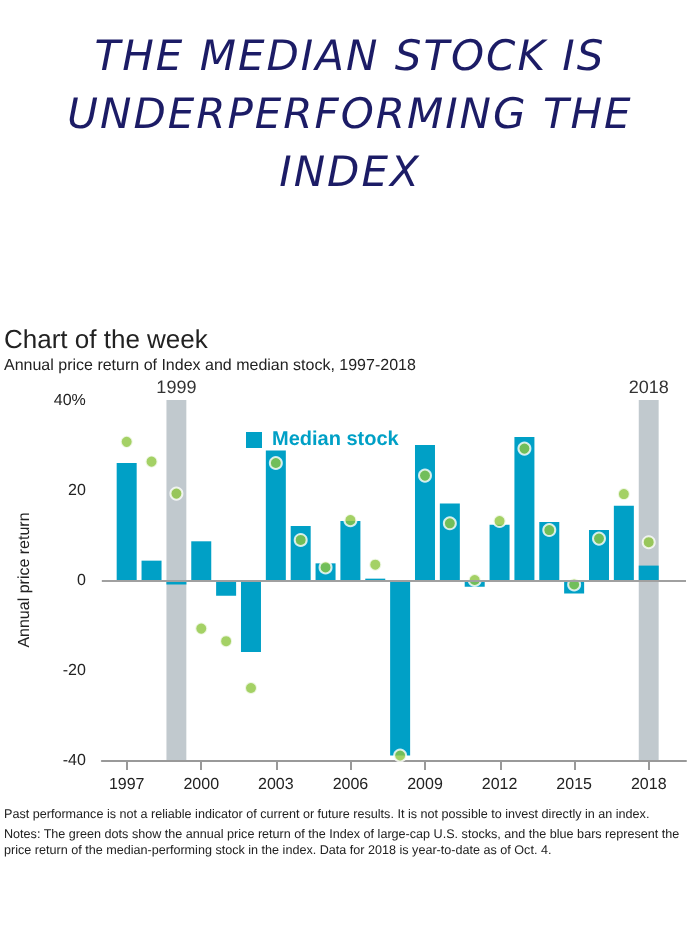 This screenshot has height=926, width=700. What do you see at coordinates (106, 339) in the screenshot?
I see `chart-subtitle: Chart of the week` at bounding box center [106, 339].